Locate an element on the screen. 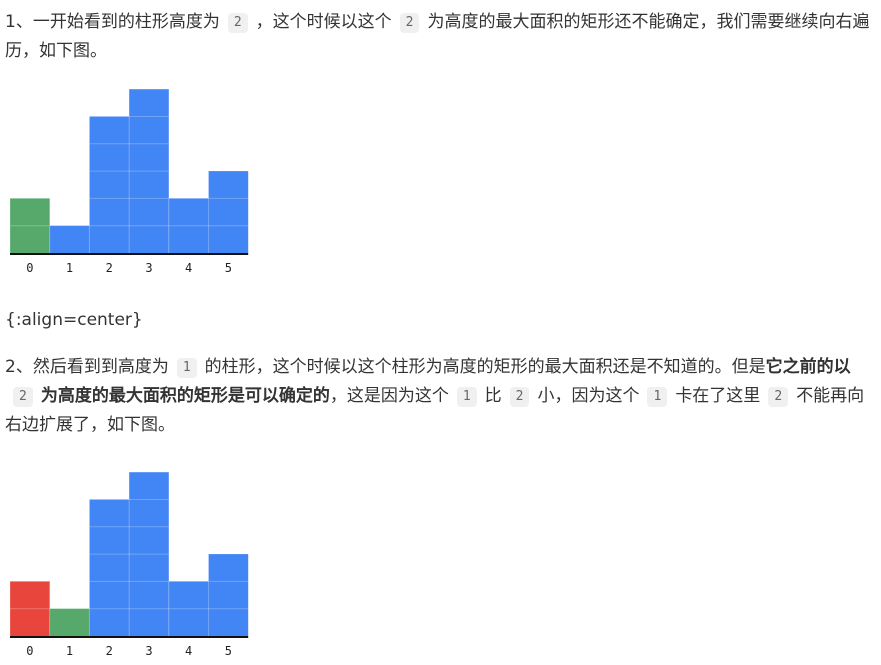 This screenshot has height=665, width=881. step2-bold: 为高度的最大面积的矩形是可以确定的 is located at coordinates (185, 396).